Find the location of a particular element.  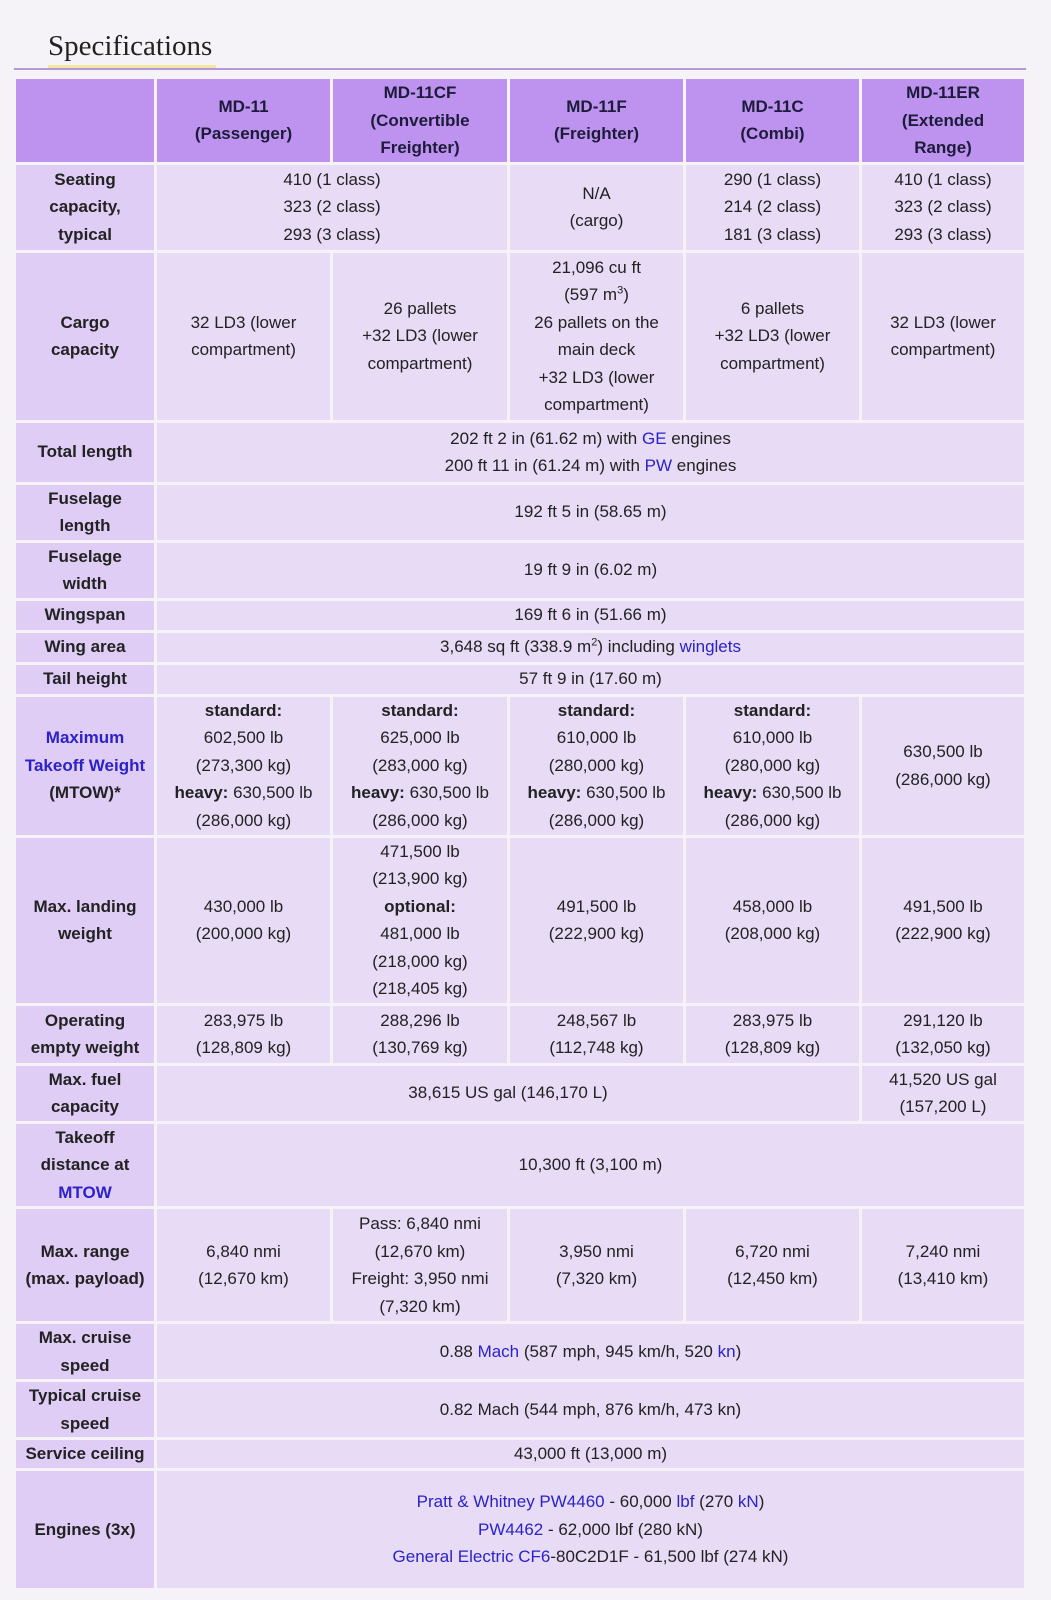

row-label: Total length is located at coordinates (85, 452).